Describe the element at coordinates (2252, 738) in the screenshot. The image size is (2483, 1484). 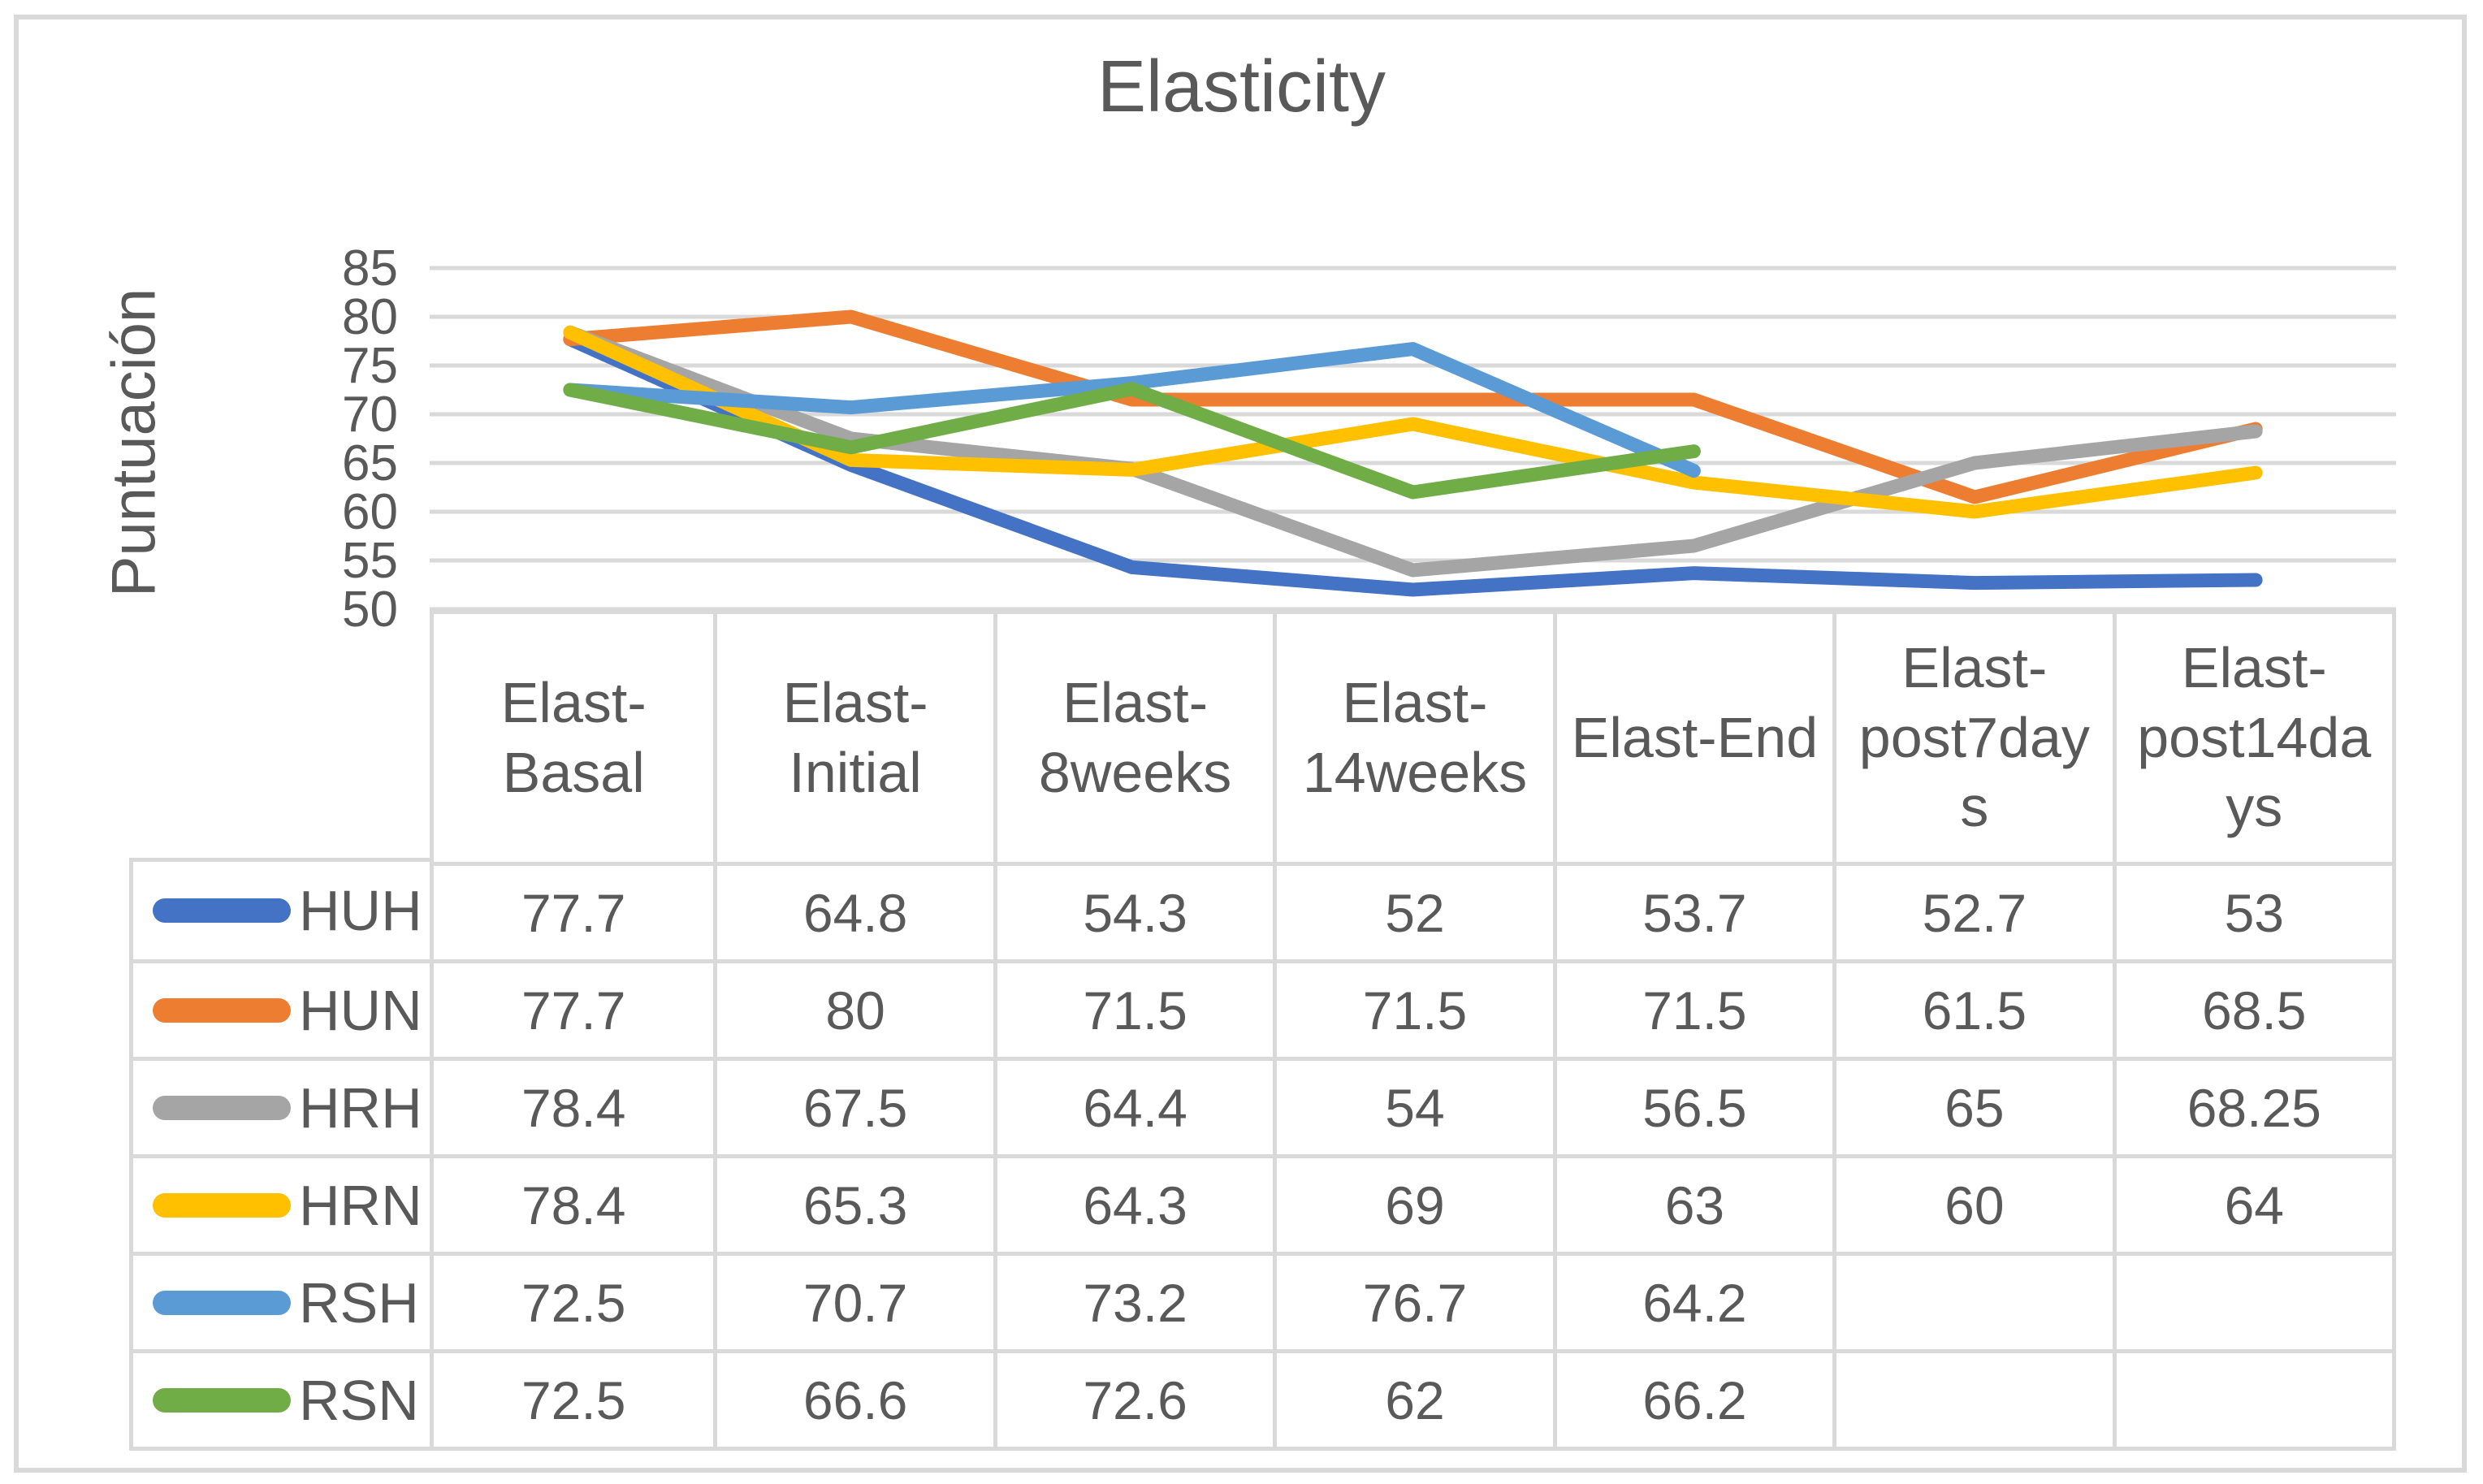
I see `table-header-cell: Elast- post14da ys` at that location.